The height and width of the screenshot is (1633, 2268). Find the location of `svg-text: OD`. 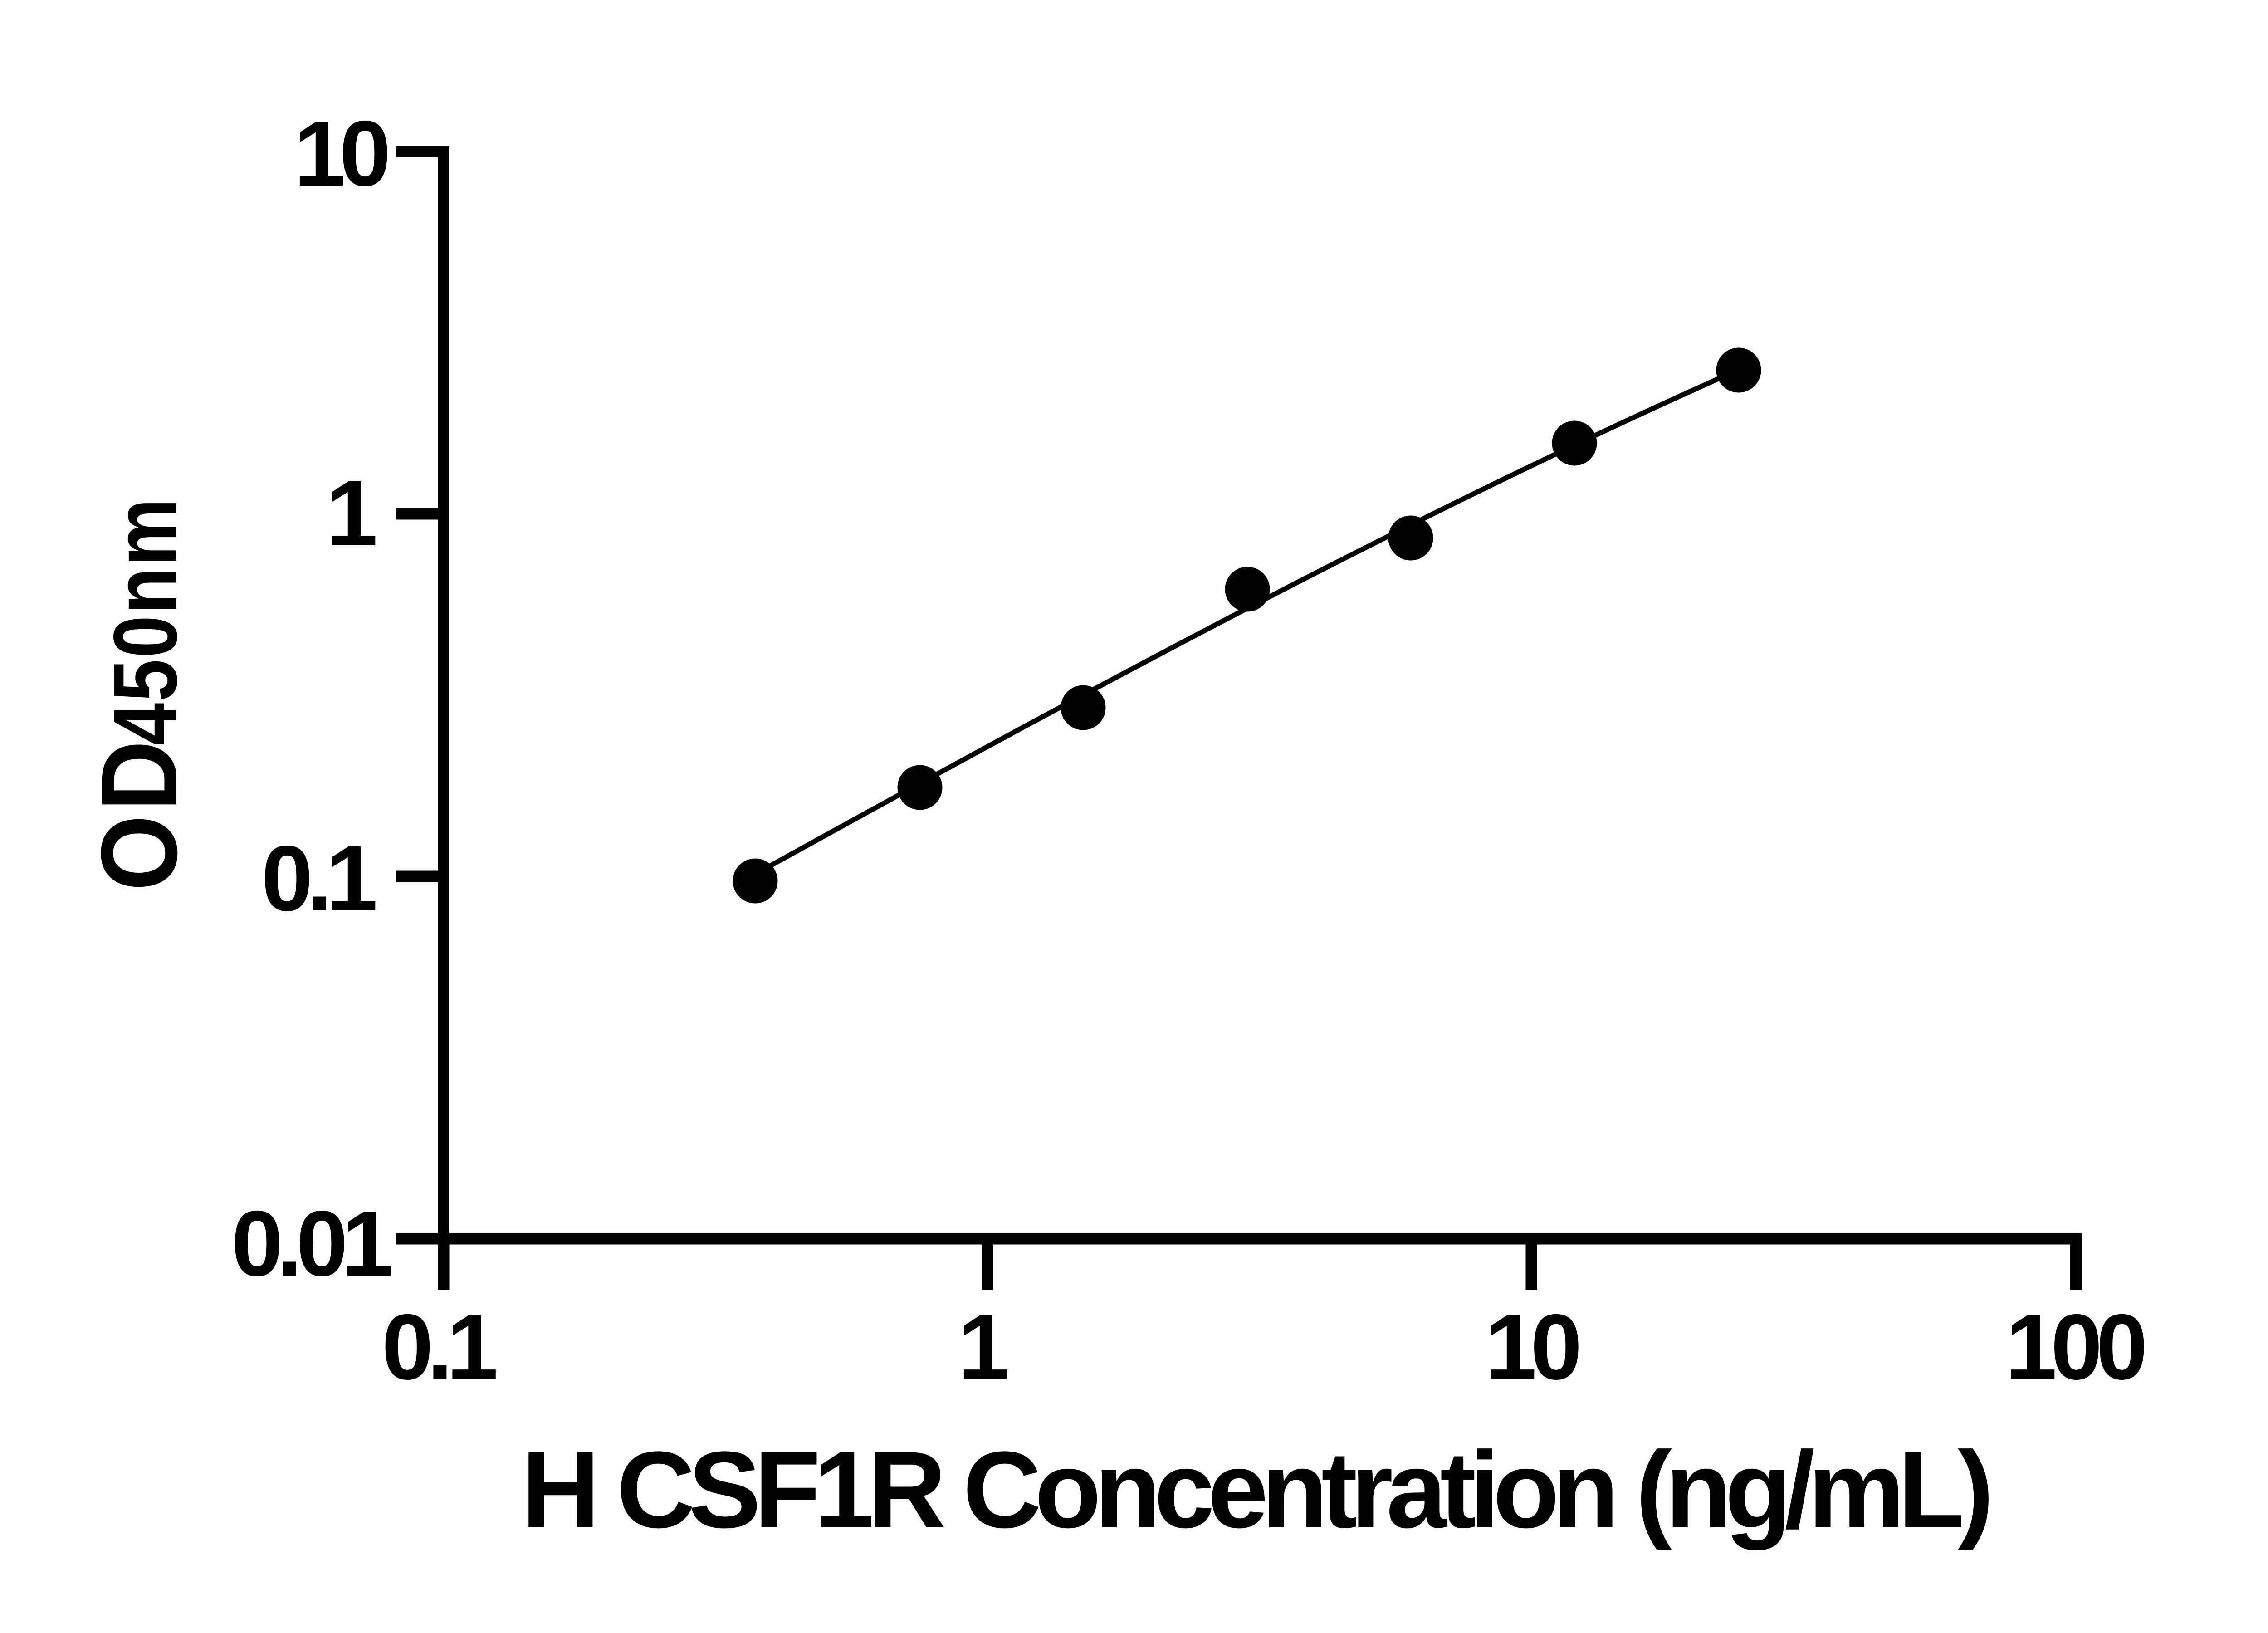

svg-text: OD is located at coordinates (140, 813).